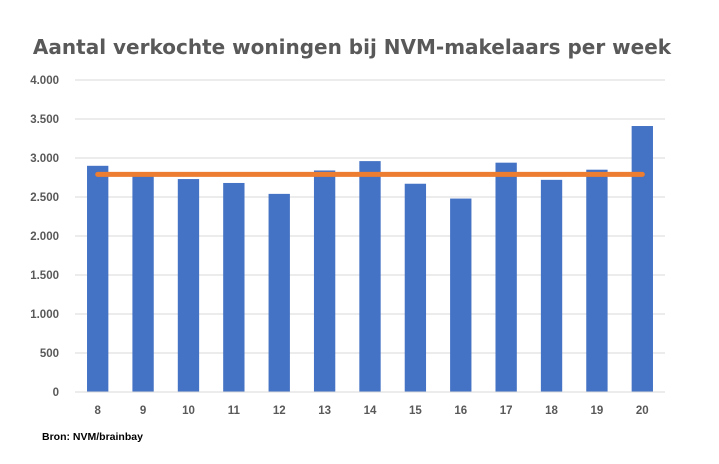  I want to click on x-tick-label: 12, so click(279, 411).